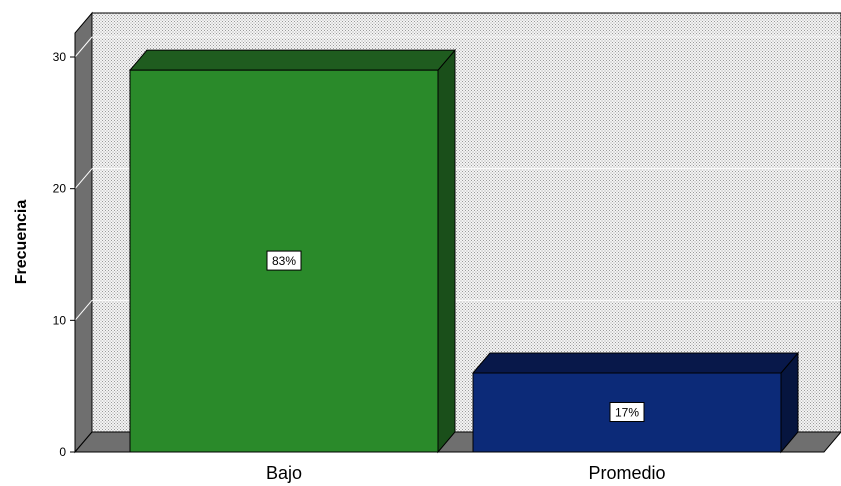 This screenshot has width=841, height=486. I want to click on data-label-text: 17%, so click(627, 413).